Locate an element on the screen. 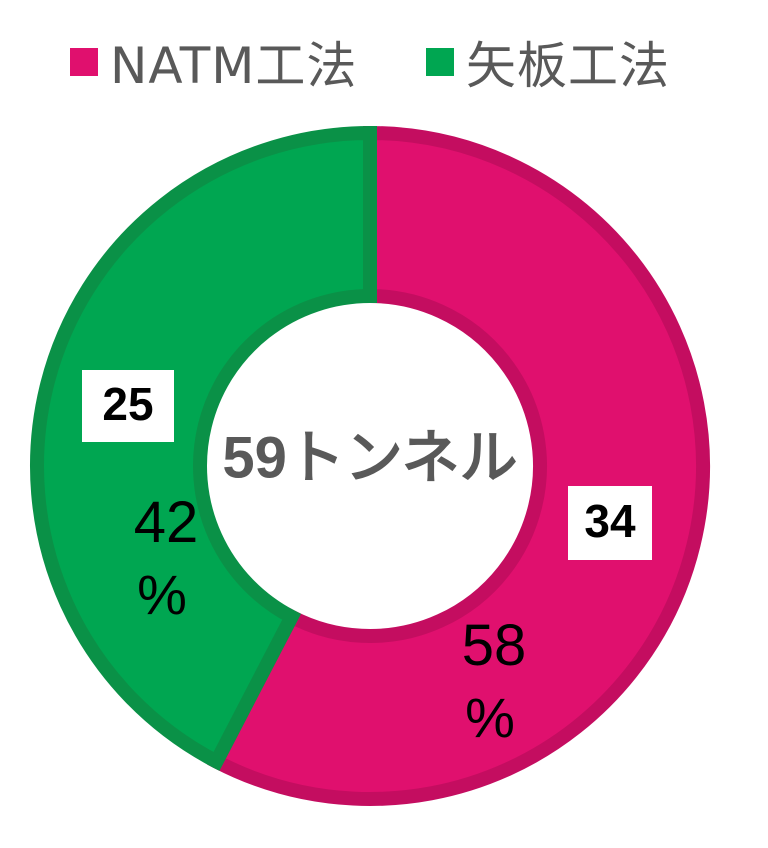 The height and width of the screenshot is (848, 768). legend-swatch-natm is located at coordinates (84, 62).